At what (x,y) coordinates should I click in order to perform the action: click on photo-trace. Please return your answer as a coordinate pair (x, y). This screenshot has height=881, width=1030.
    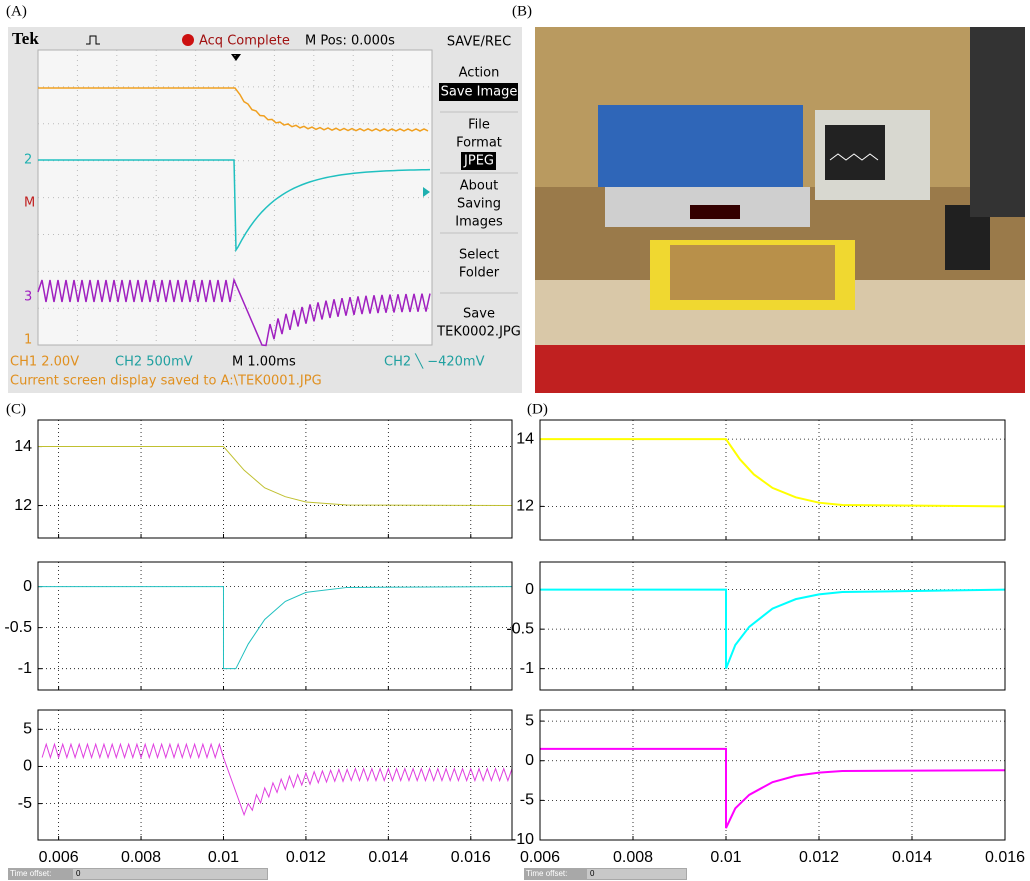
    Looking at the image, I should click on (854, 157).